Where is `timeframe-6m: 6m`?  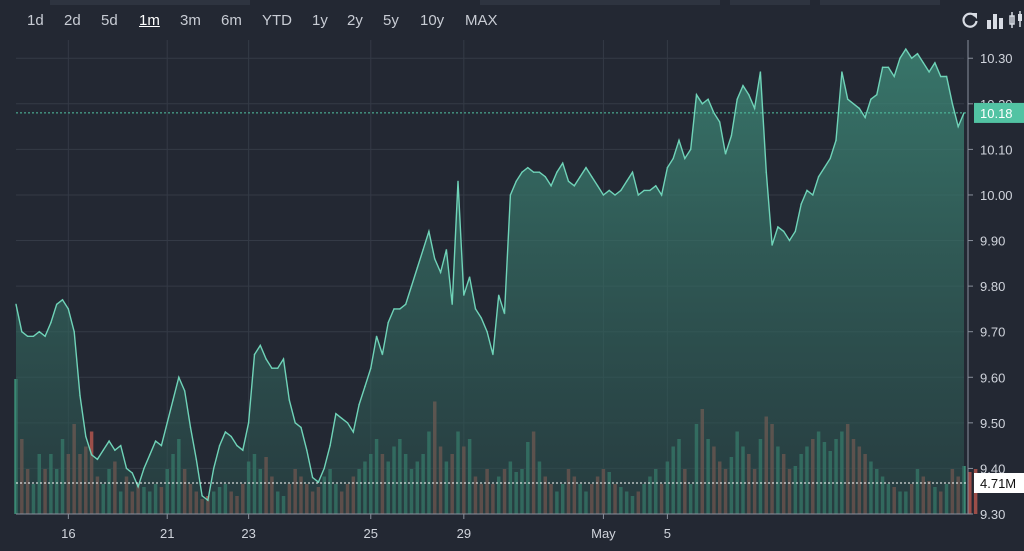 timeframe-6m: 6m is located at coordinates (231, 20).